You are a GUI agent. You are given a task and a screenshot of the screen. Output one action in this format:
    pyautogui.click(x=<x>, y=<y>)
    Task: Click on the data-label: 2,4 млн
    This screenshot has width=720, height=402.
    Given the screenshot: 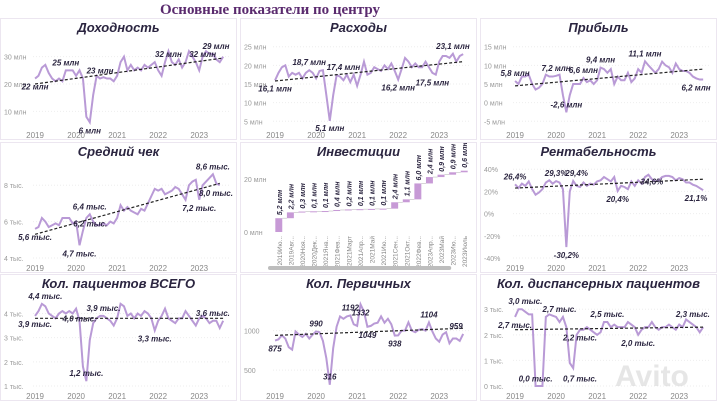 What is the action you would take?
    pyautogui.click(x=430, y=161)
    